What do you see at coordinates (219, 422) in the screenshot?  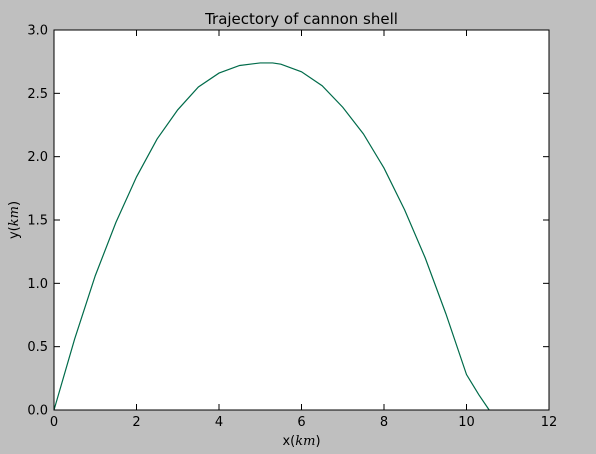 I see `x-tick-label: 4` at bounding box center [219, 422].